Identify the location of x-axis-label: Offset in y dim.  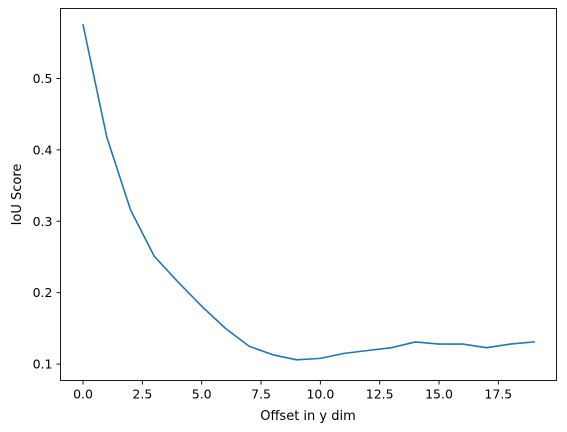
(308, 416).